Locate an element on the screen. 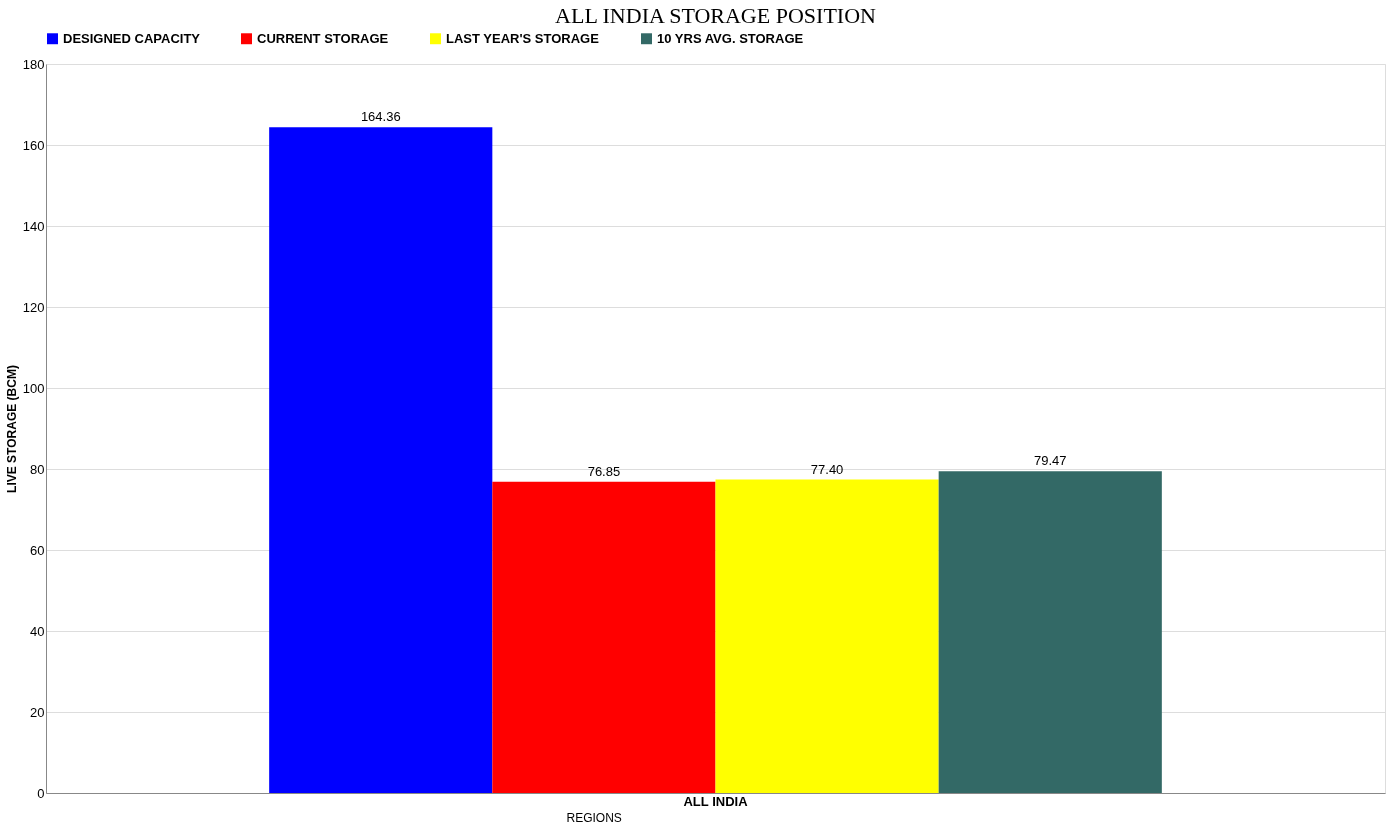  legend-label: 10 YRS AVG. STORAGE is located at coordinates (730, 38).